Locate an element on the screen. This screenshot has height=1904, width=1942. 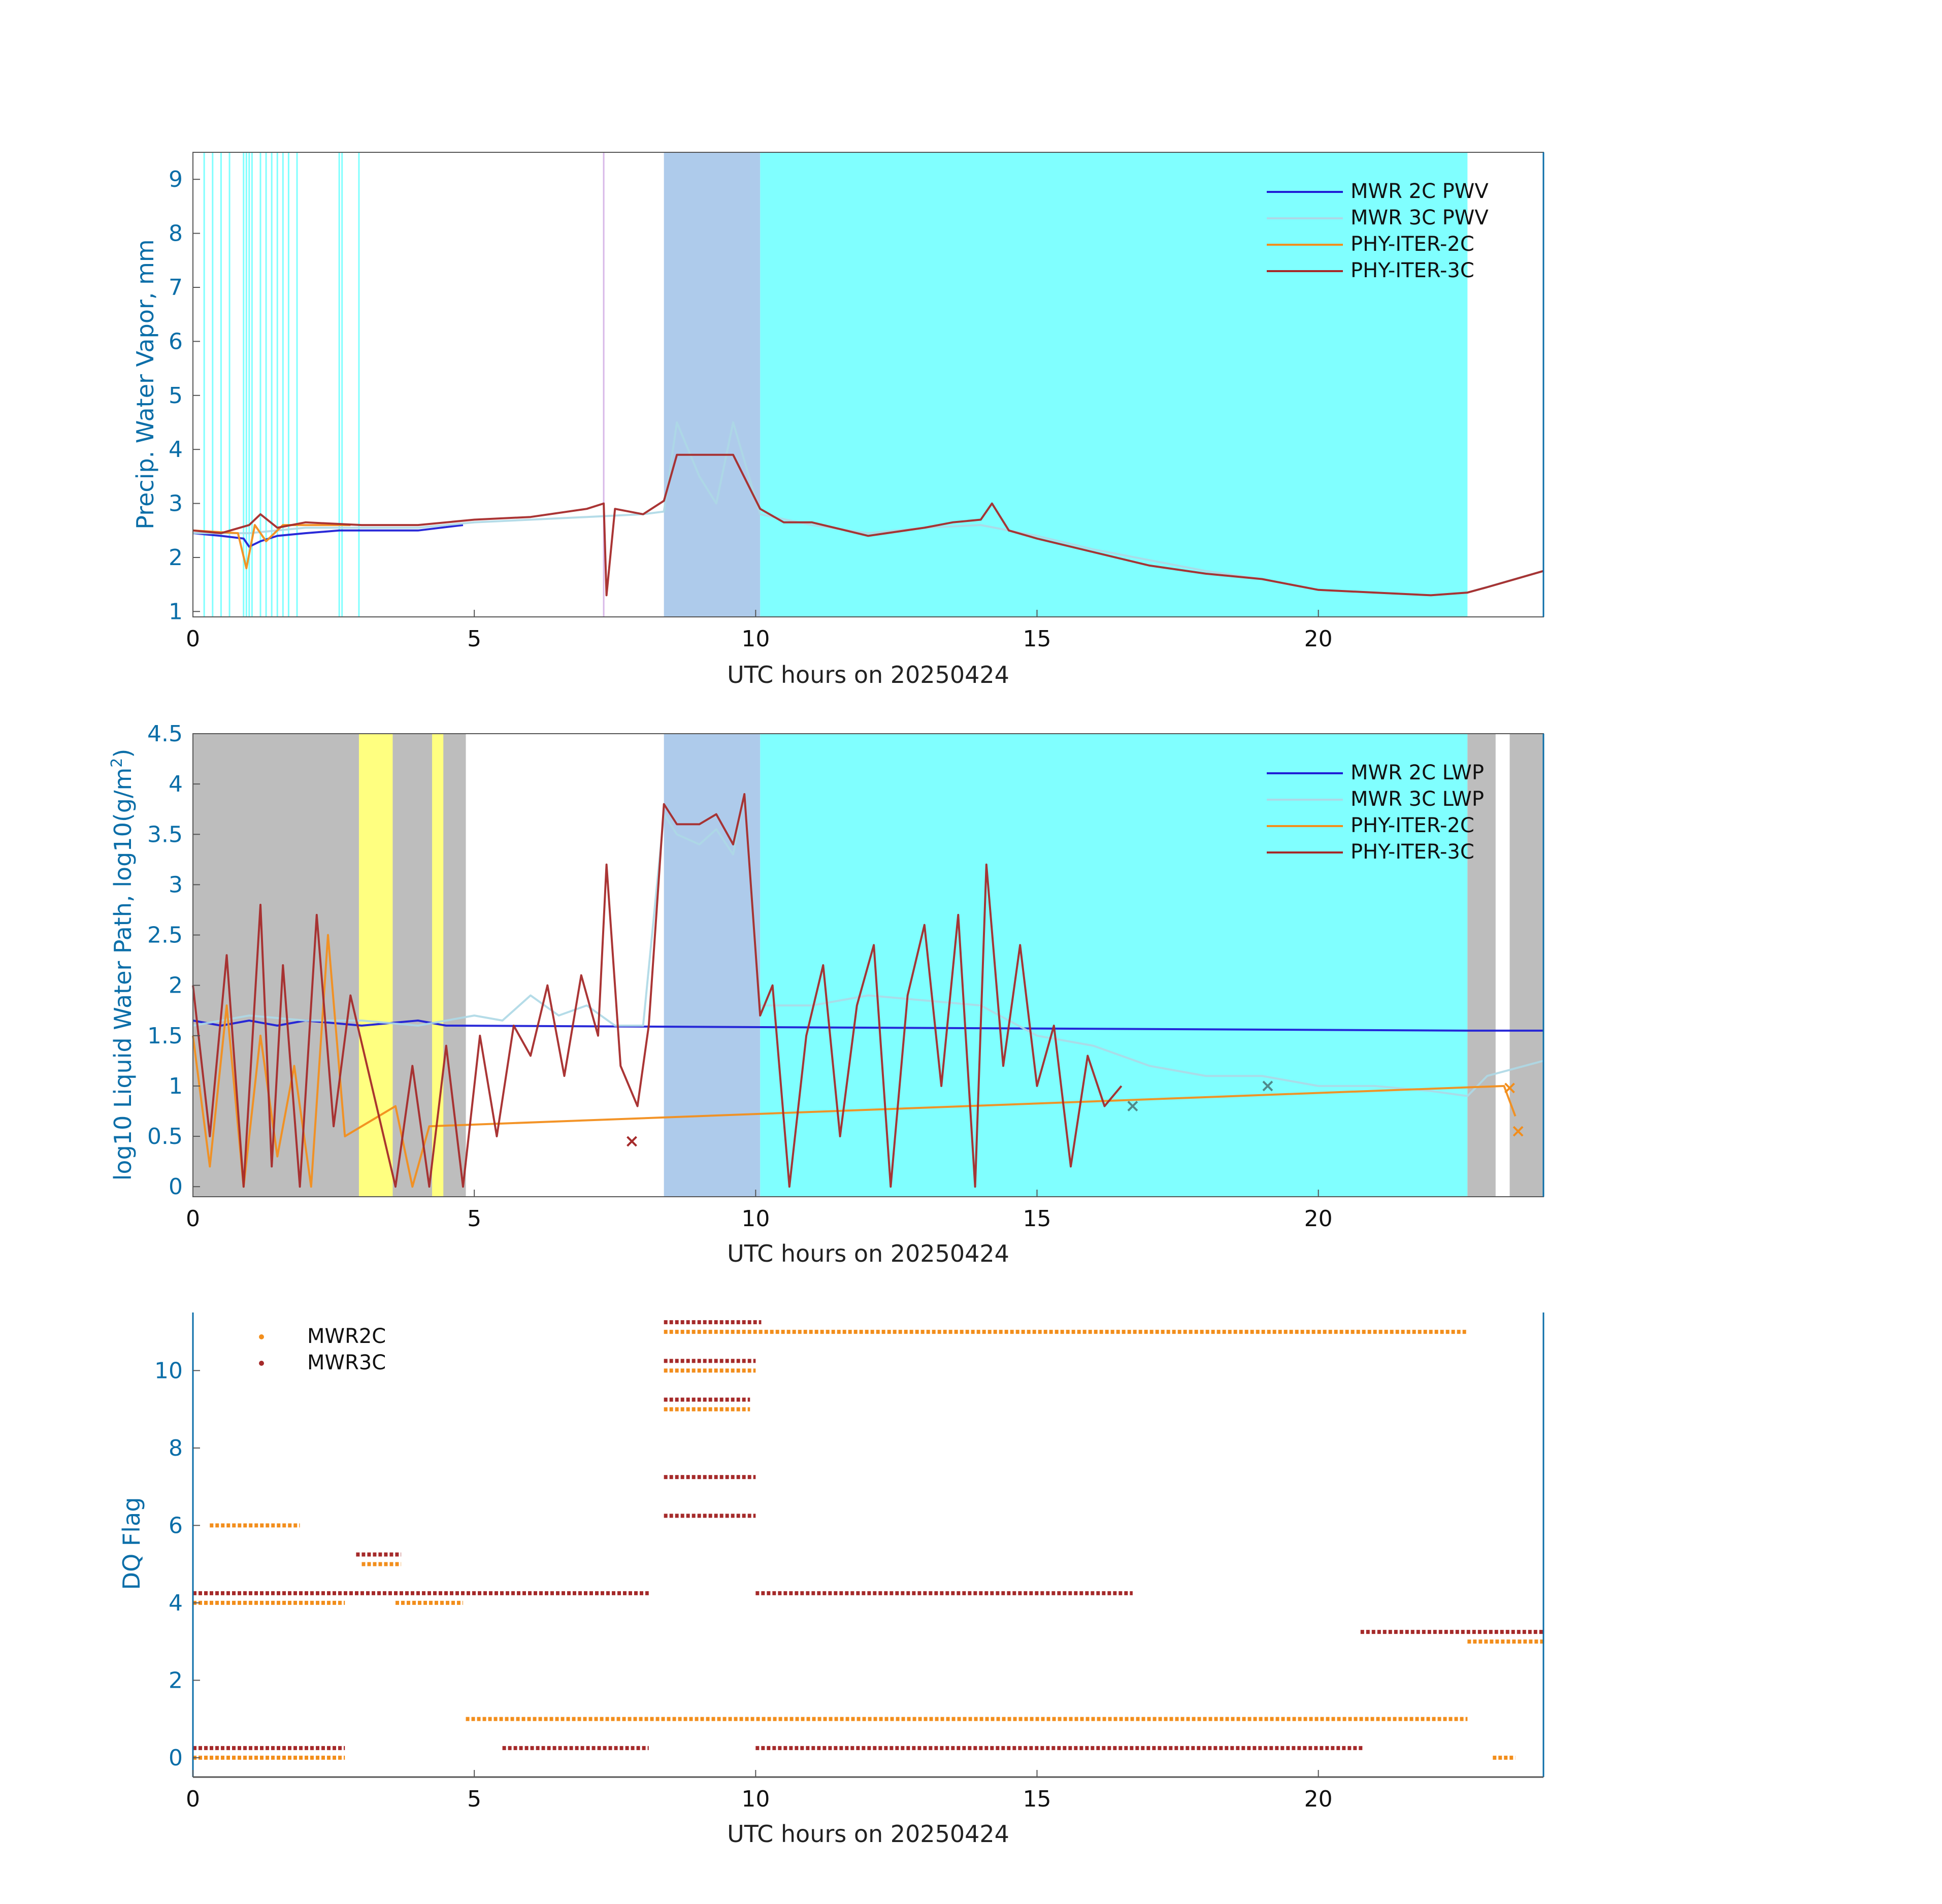
pwv-shading-layer is located at coordinates (1066, 385).